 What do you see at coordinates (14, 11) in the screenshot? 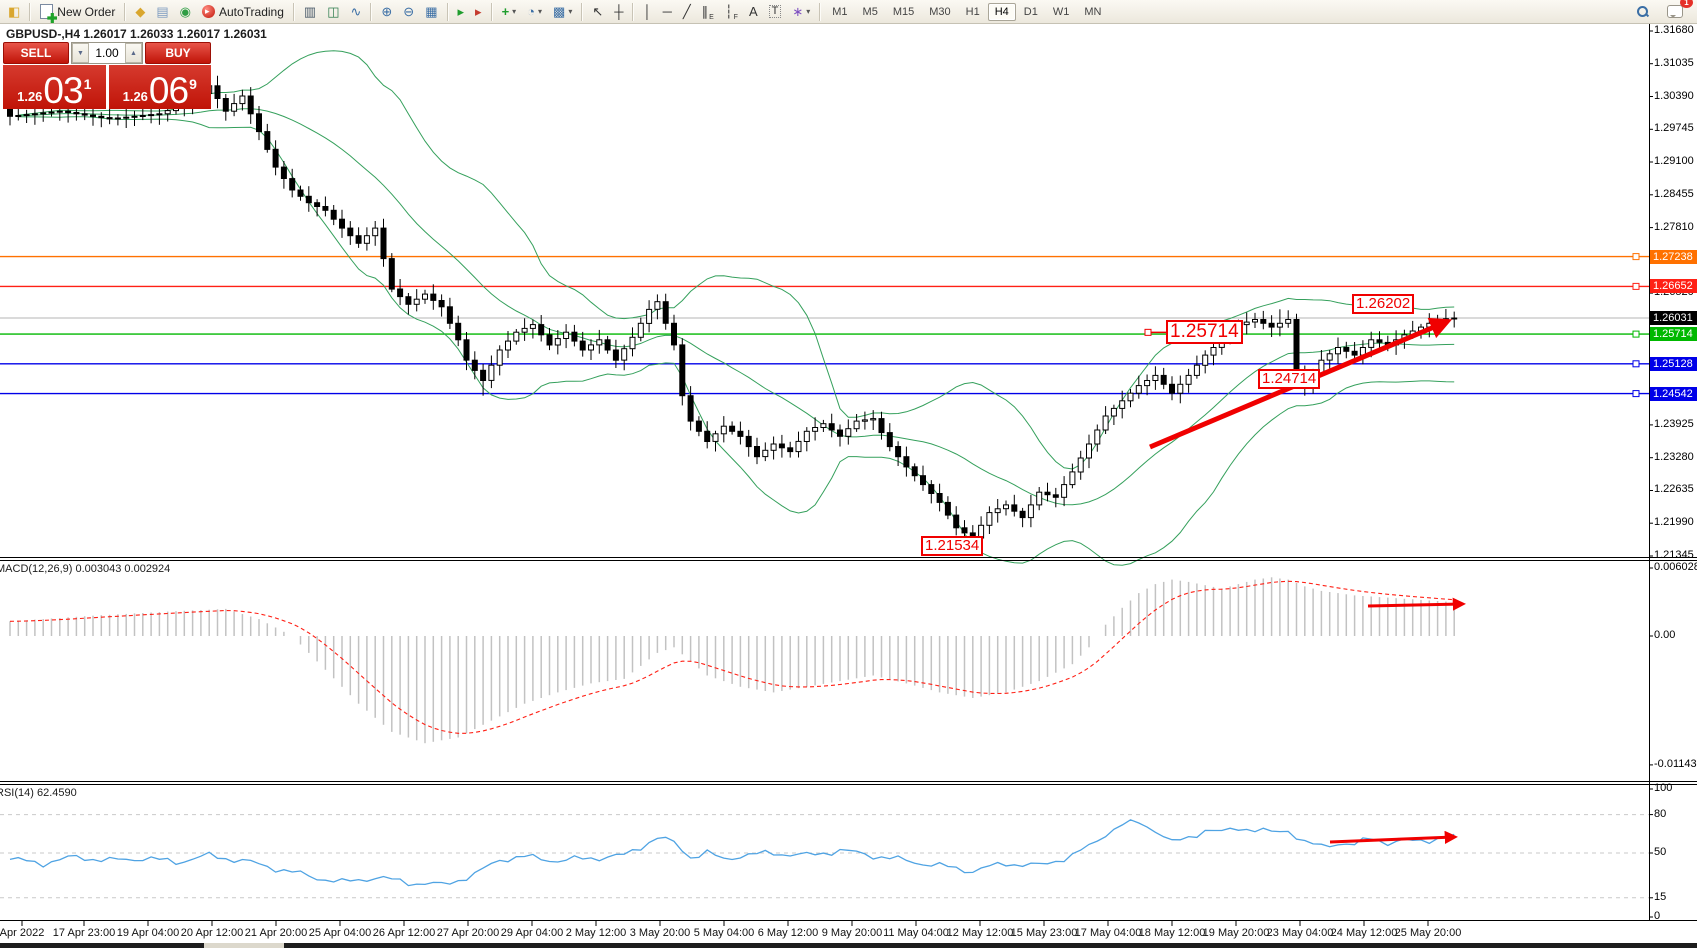
I see `clipped-icon: ◧` at bounding box center [14, 11].